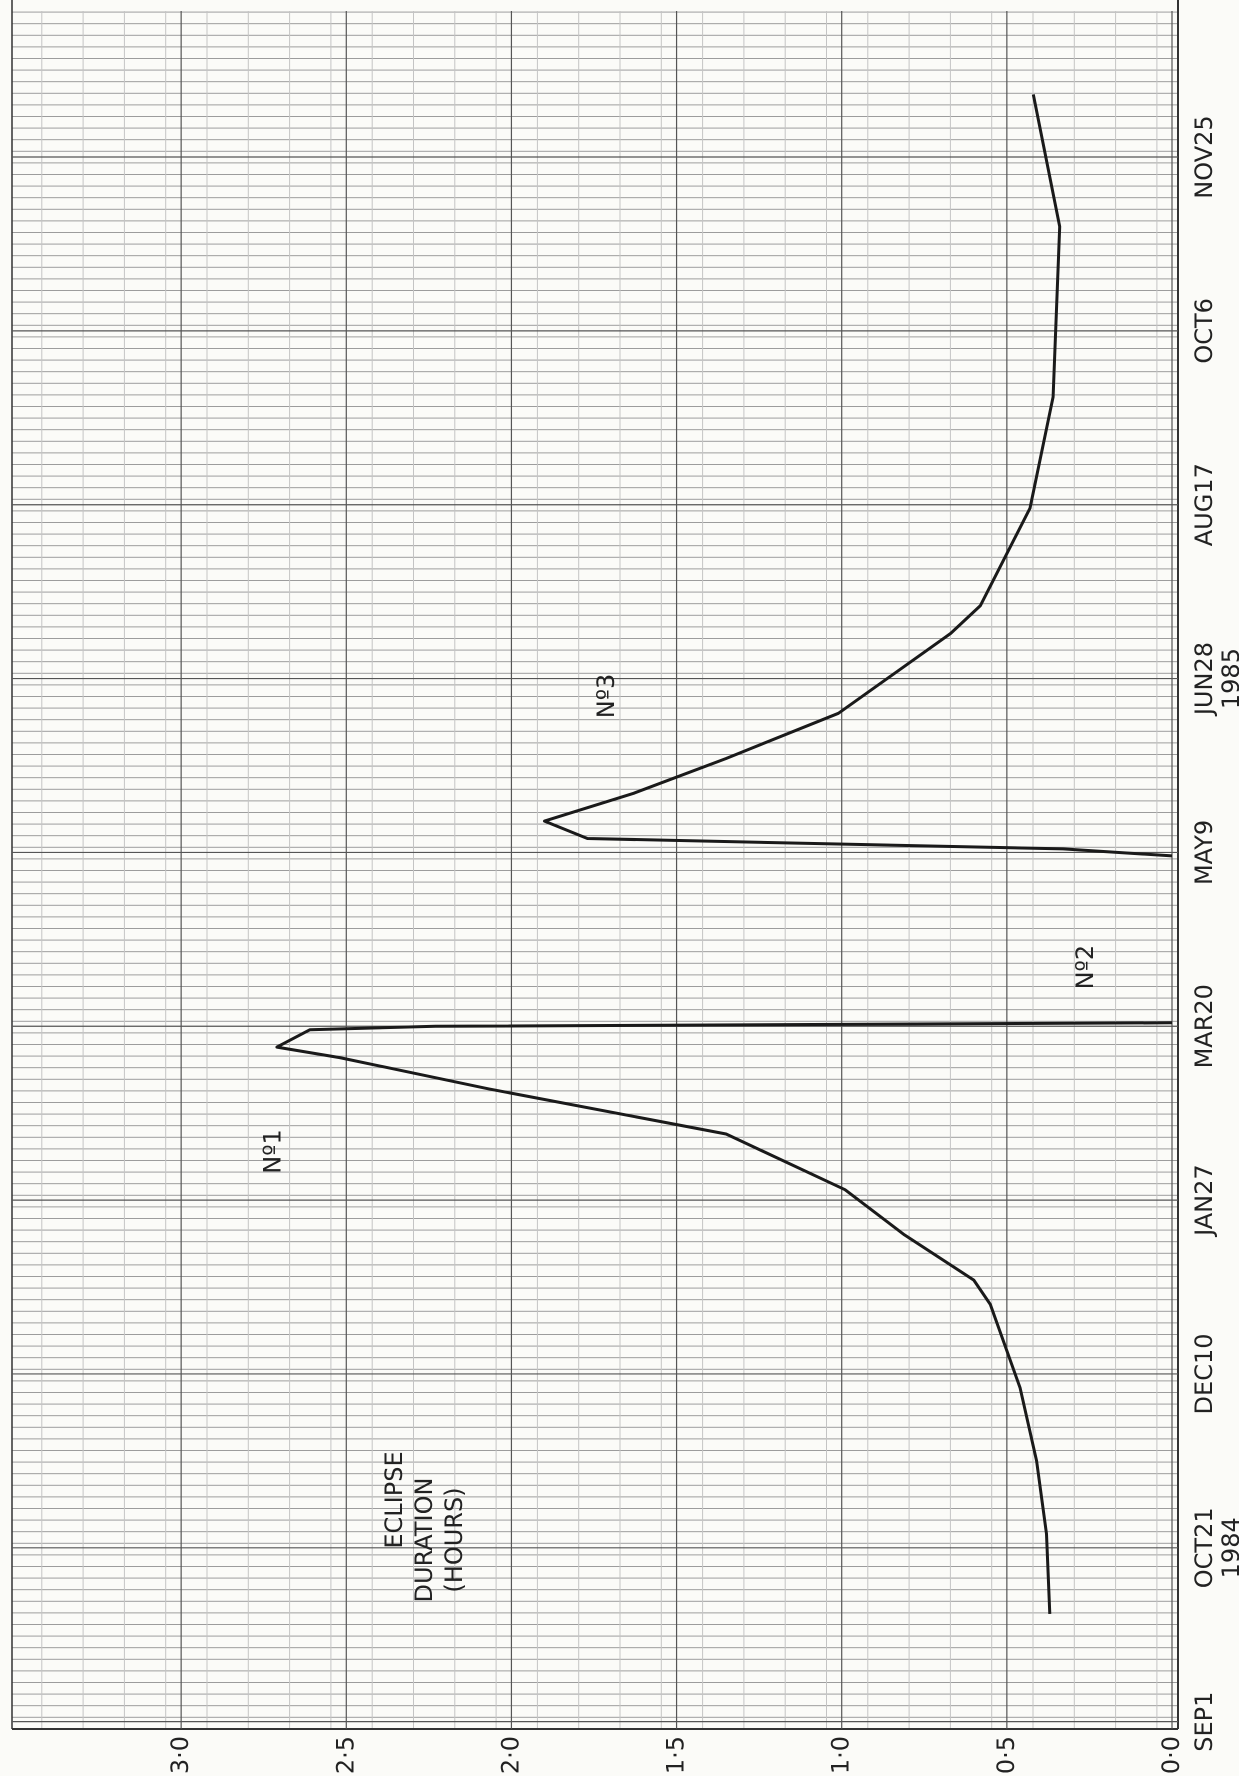  I want to click on y-tick-label: 1·0, so click(841, 1755).